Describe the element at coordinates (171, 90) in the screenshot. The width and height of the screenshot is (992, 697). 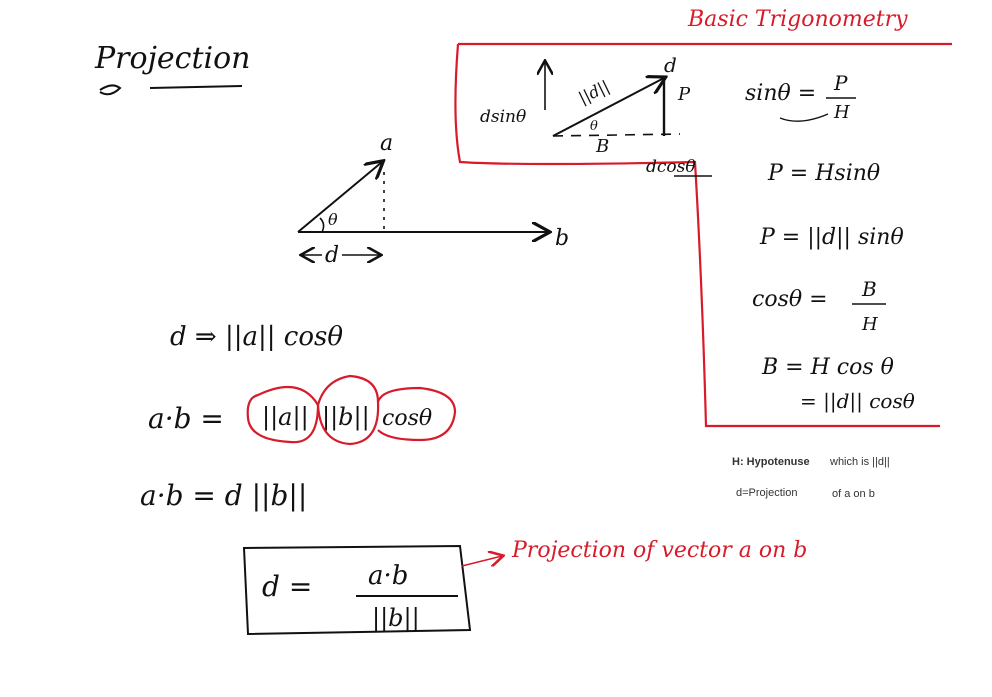
I see `title-underline` at that location.